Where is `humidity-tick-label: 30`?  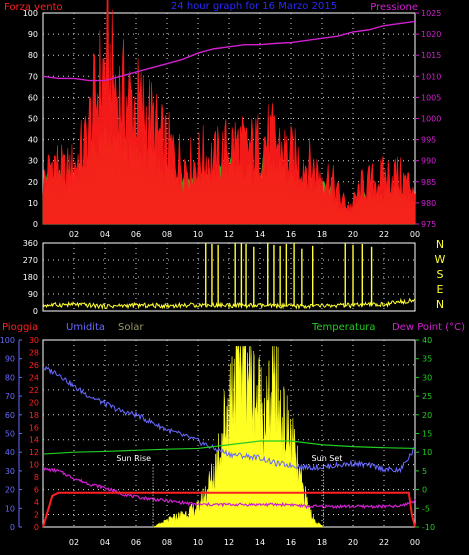 humidity-tick-label: 30 is located at coordinates (10, 471).